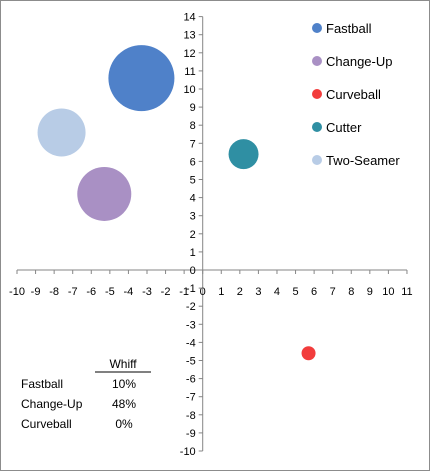  Describe the element at coordinates (189, 72) in the screenshot. I see `y-tick-label: 11` at that location.